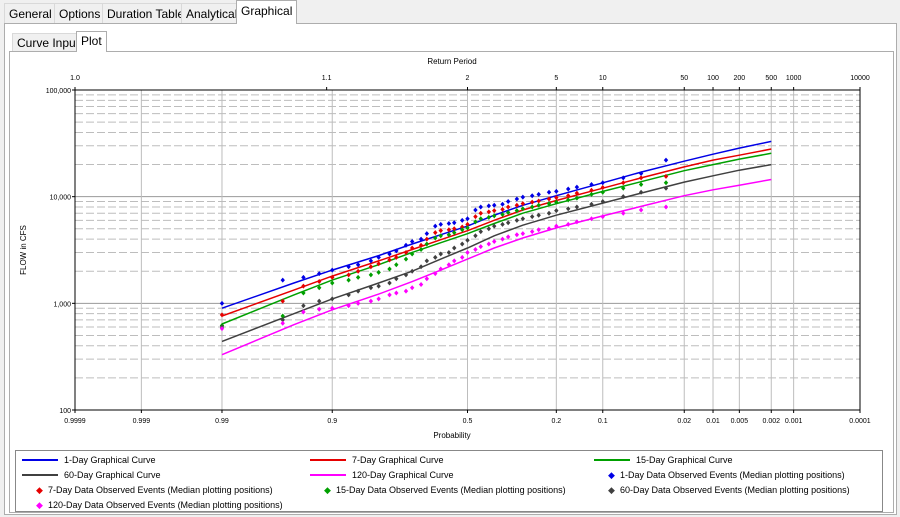 The image size is (900, 517). I want to click on top-tick-label: 1.0, so click(75, 78).